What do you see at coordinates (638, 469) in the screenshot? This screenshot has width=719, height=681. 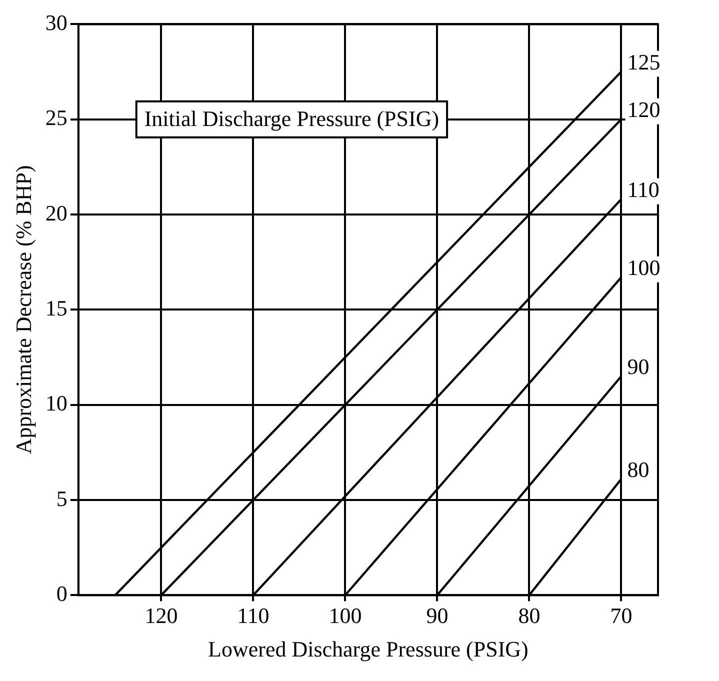 I see `series-label: 80` at bounding box center [638, 469].